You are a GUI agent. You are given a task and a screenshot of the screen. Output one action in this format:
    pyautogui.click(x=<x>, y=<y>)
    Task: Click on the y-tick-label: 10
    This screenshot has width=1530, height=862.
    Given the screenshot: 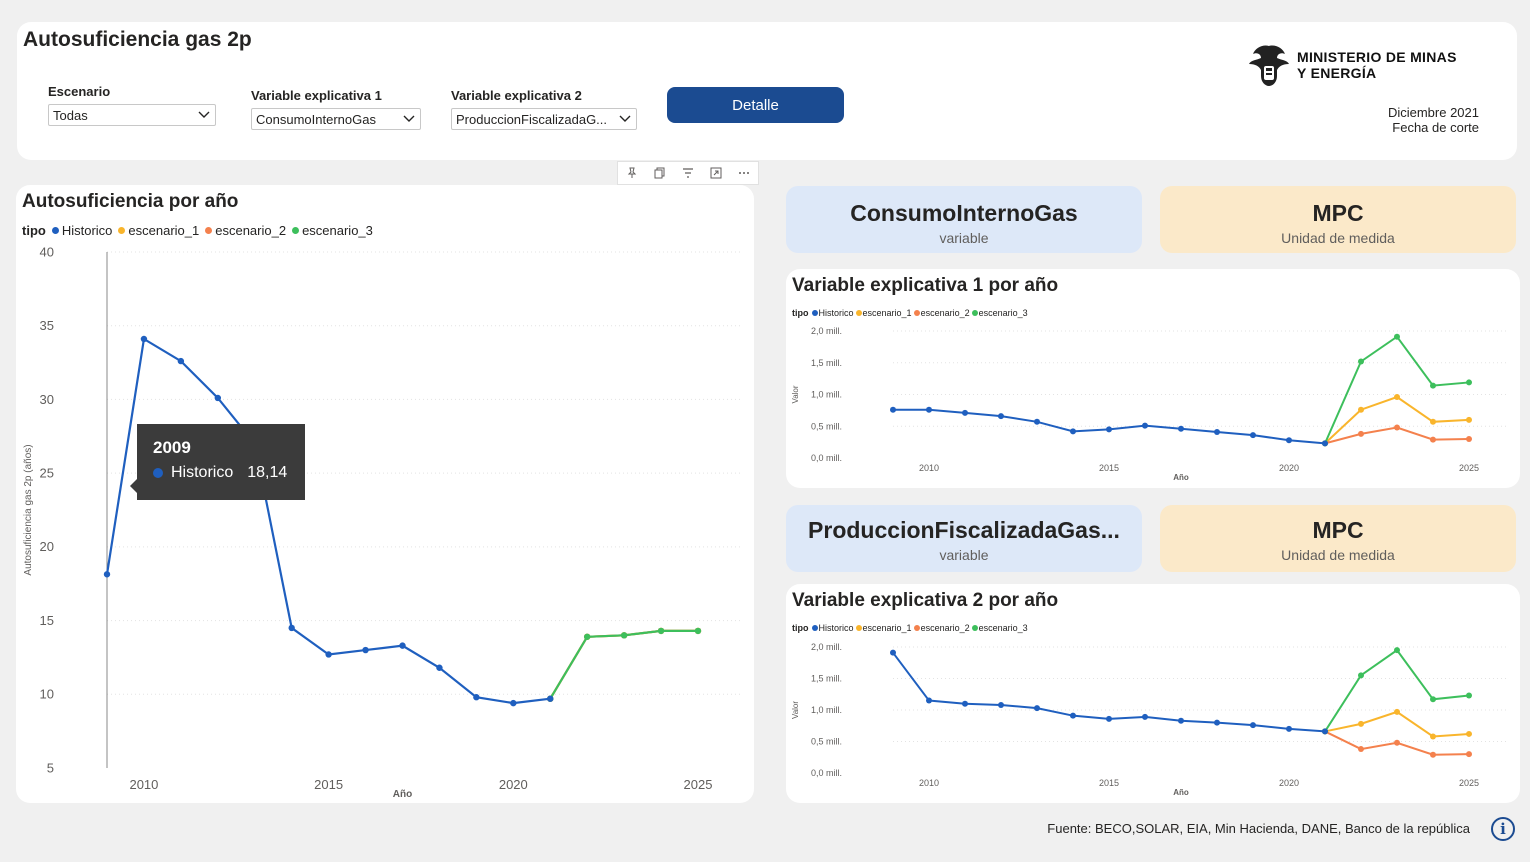 What is the action you would take?
    pyautogui.click(x=47, y=694)
    